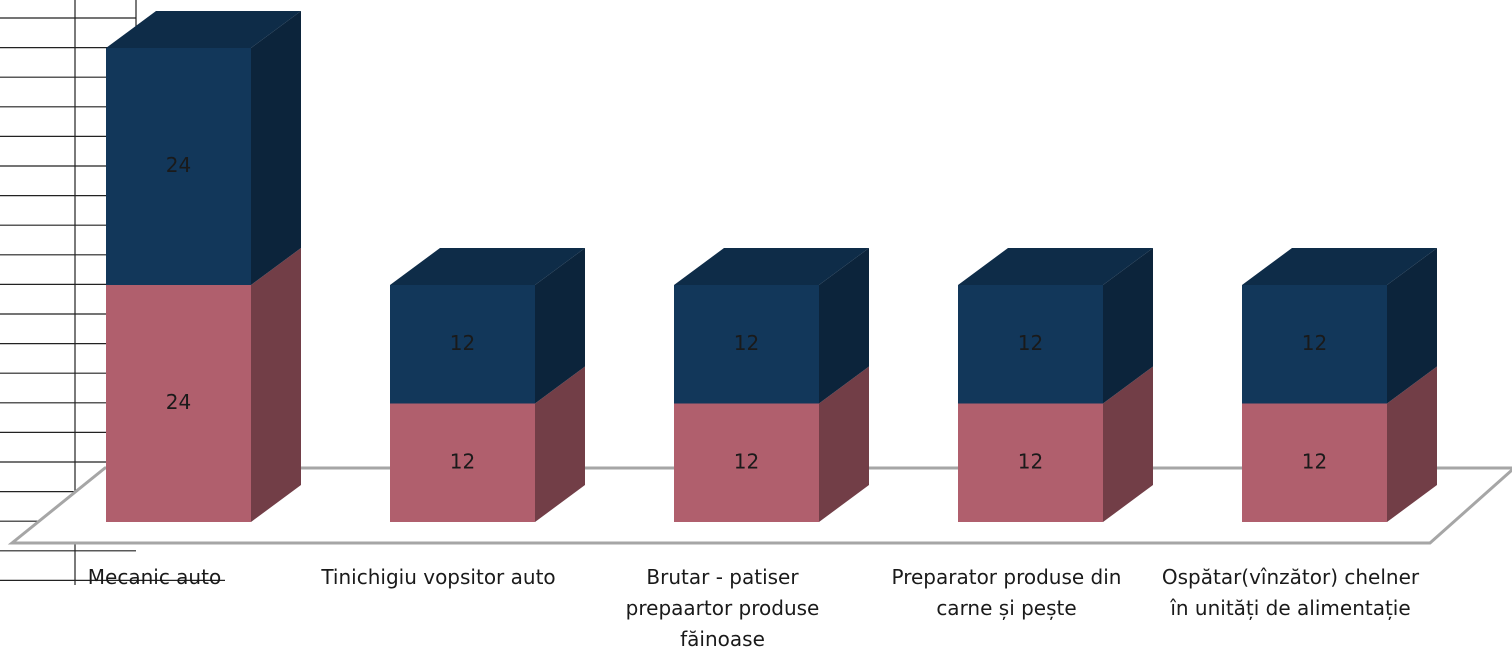 The height and width of the screenshot is (650, 1512). Describe the element at coordinates (438, 577) in the screenshot. I see `x-tick-label: Tinichigiu vopsitor auto` at that location.